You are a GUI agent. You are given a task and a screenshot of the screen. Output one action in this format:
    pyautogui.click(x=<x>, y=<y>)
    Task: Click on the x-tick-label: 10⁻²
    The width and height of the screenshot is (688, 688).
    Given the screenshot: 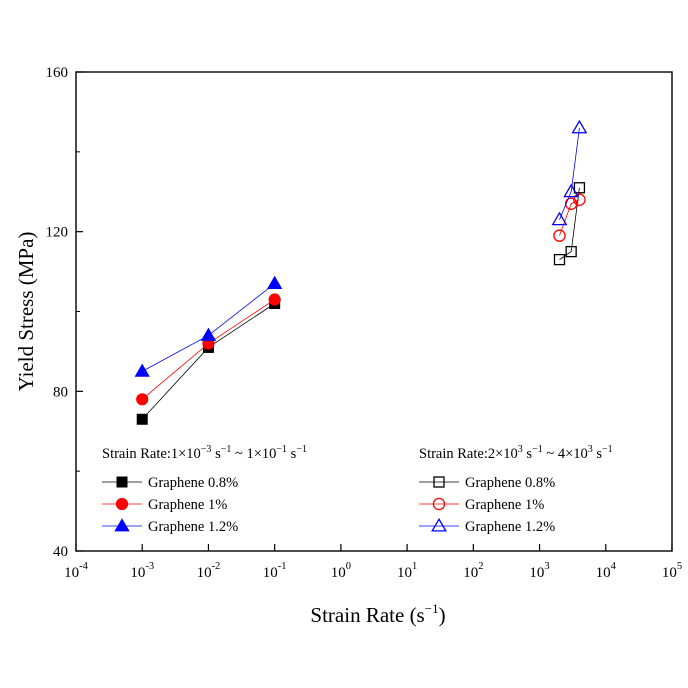 What is the action you would take?
    pyautogui.click(x=209, y=571)
    